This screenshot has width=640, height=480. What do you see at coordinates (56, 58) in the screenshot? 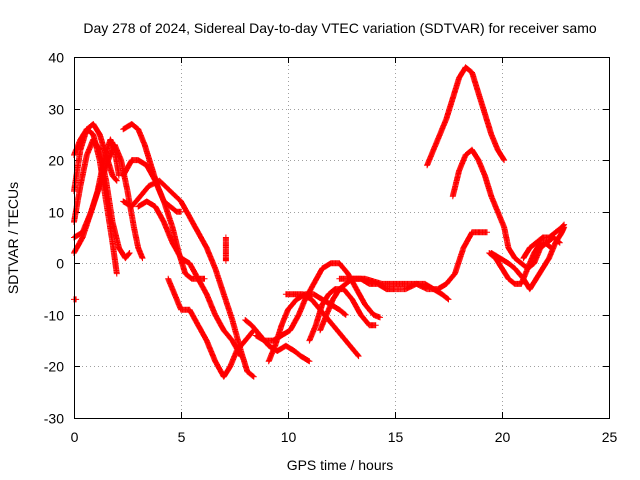
I see `y-tick-label: 40` at bounding box center [56, 58].